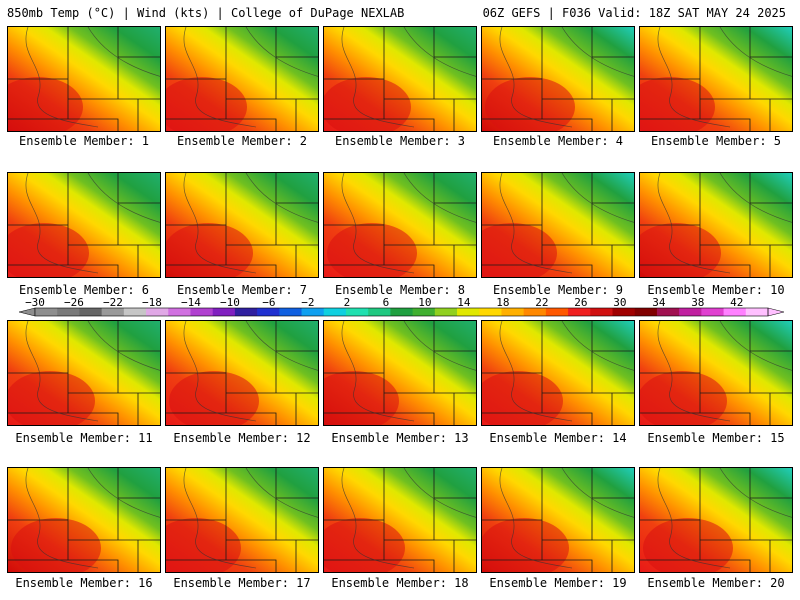 The width and height of the screenshot is (800, 600). What do you see at coordinates (580, 302) in the screenshot?
I see `colorbar-tick-label: 26` at bounding box center [580, 302].